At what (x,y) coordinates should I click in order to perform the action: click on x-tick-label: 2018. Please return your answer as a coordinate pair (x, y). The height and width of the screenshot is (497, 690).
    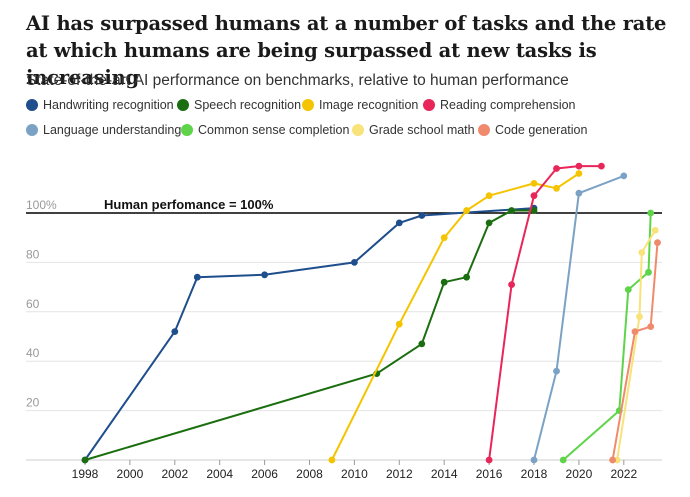
    Looking at the image, I should click on (534, 474).